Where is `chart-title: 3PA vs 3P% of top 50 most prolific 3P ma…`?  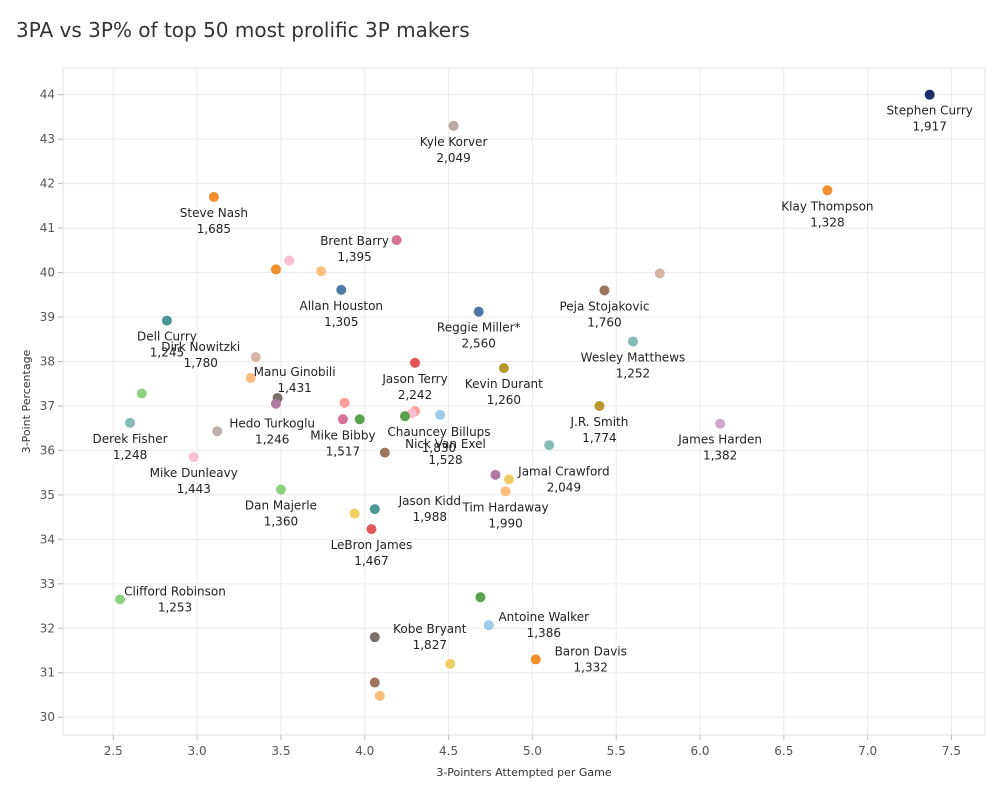
chart-title: 3PA vs 3P% of top 50 most prolific 3P ma… is located at coordinates (243, 30).